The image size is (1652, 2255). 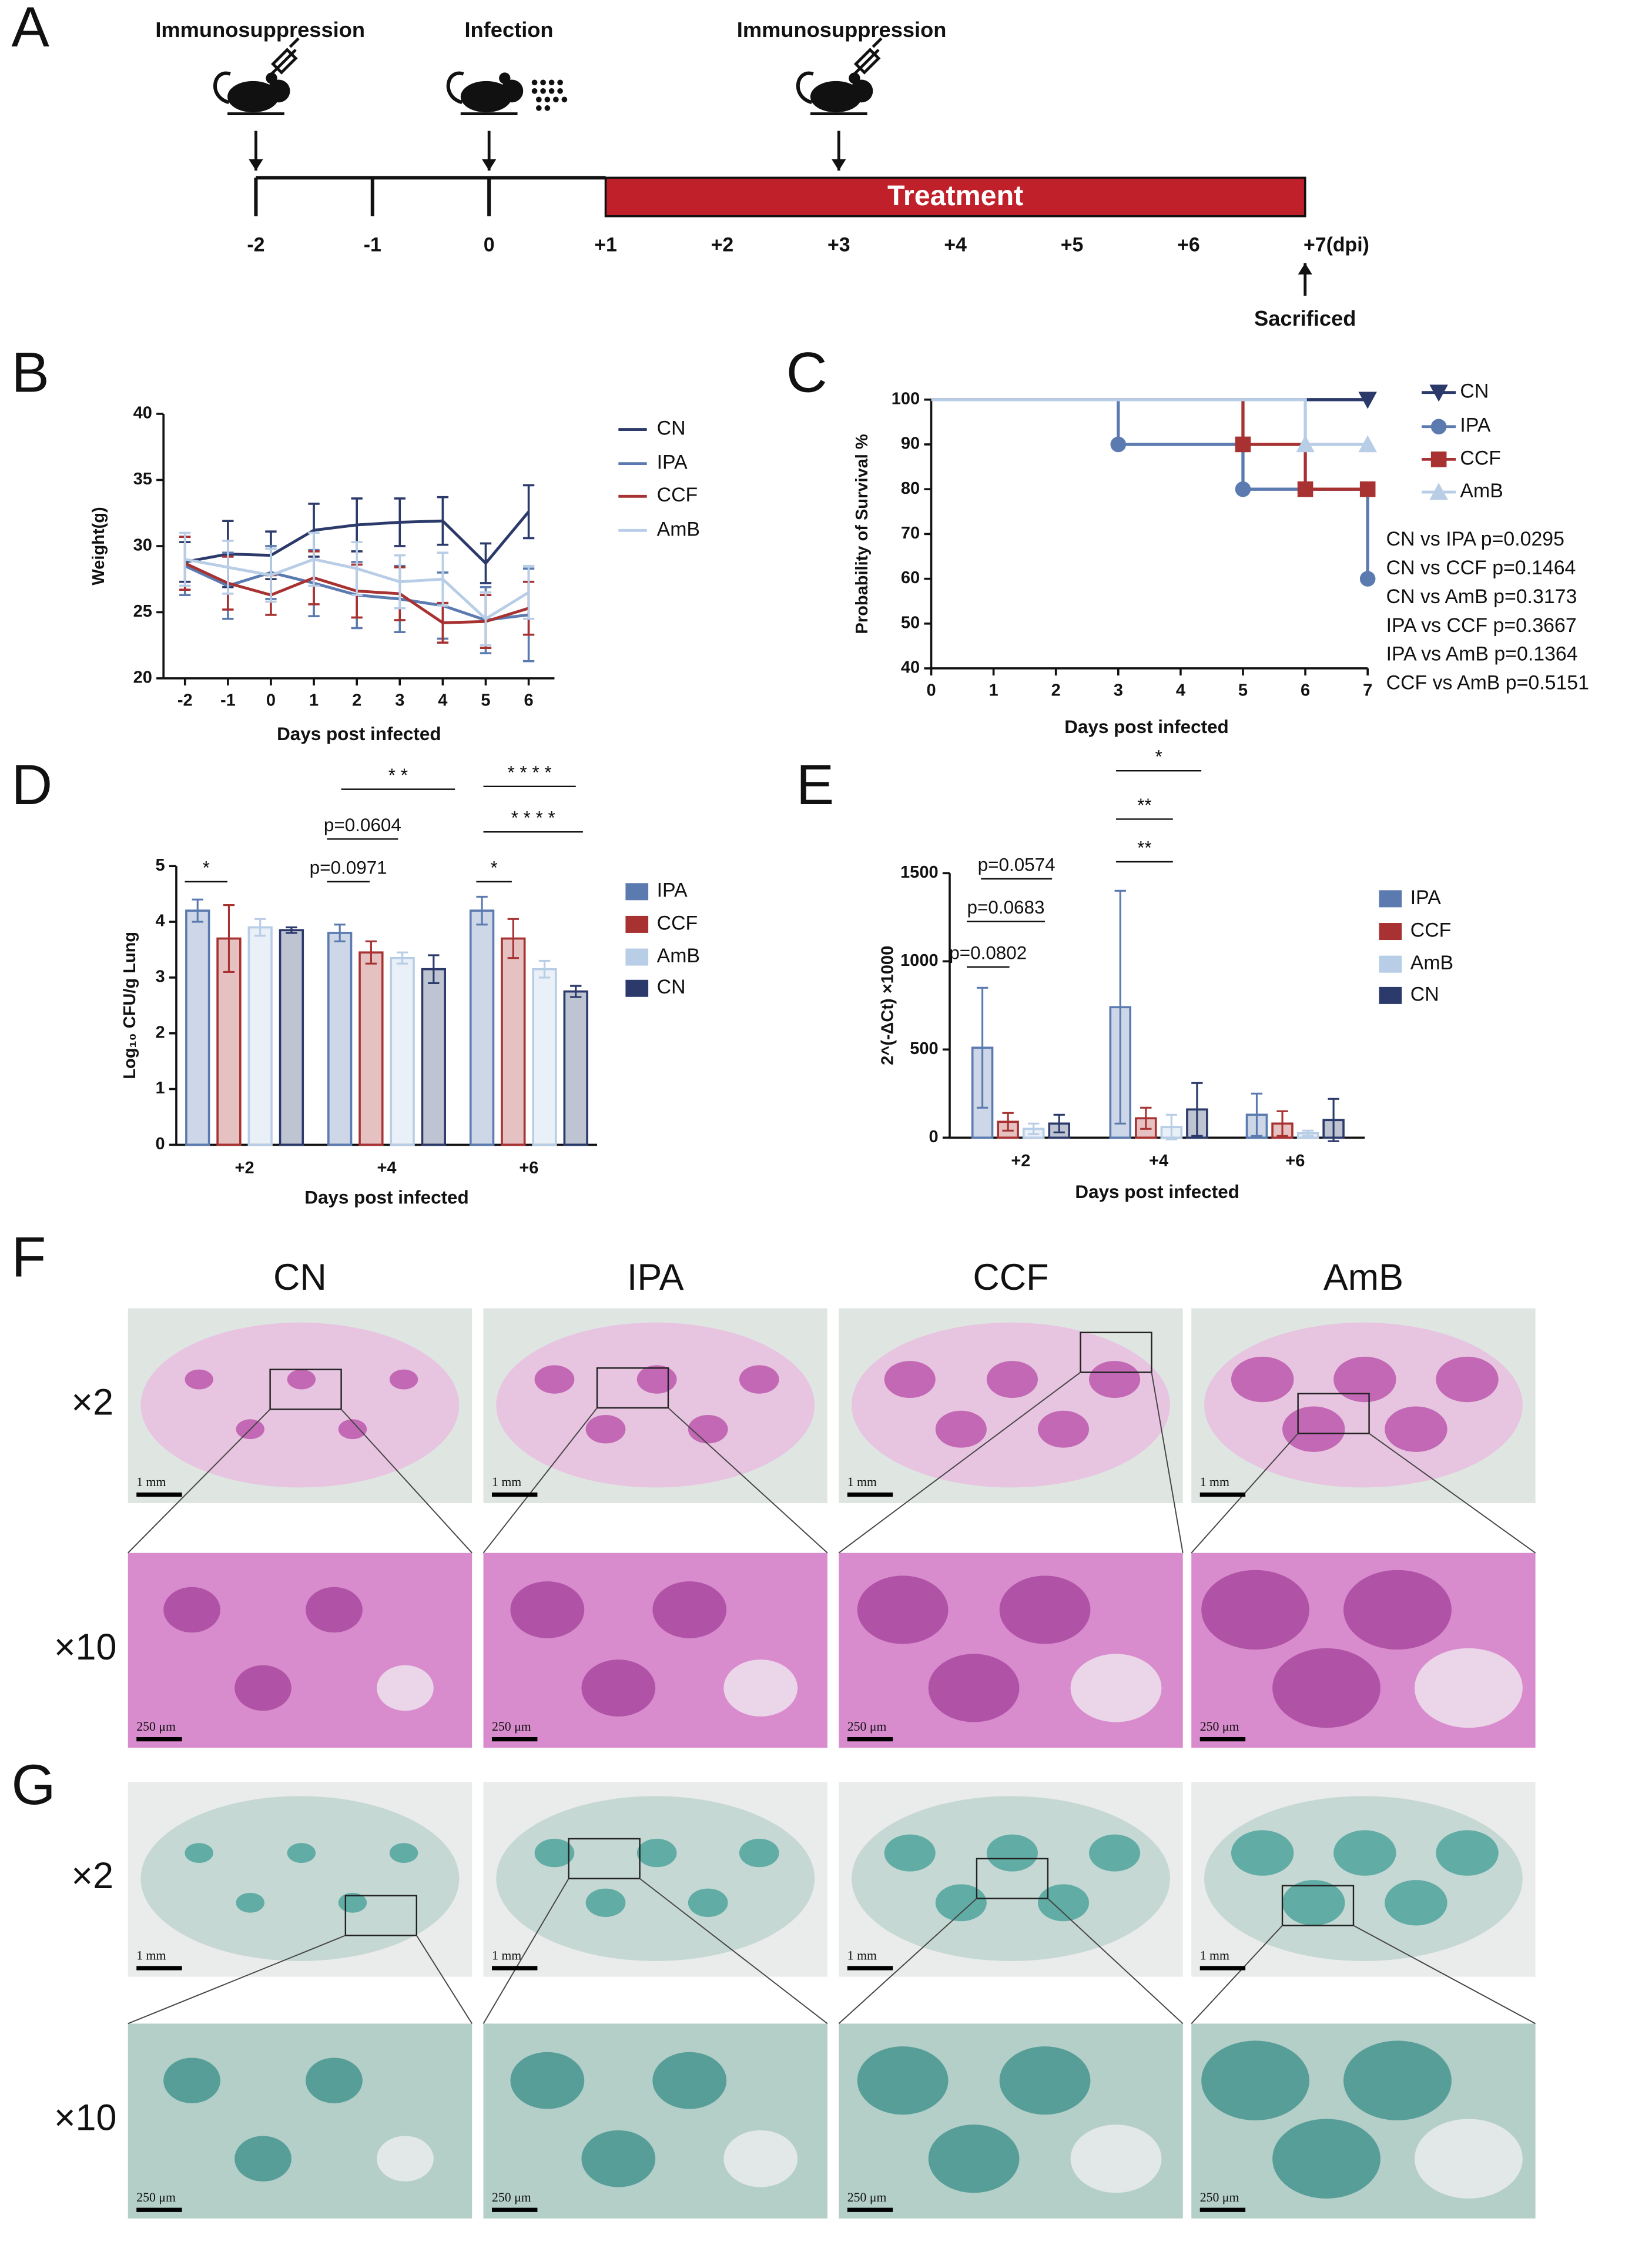 What do you see at coordinates (399, 701) in the screenshot?
I see `x-tick-label: 3` at bounding box center [399, 701].